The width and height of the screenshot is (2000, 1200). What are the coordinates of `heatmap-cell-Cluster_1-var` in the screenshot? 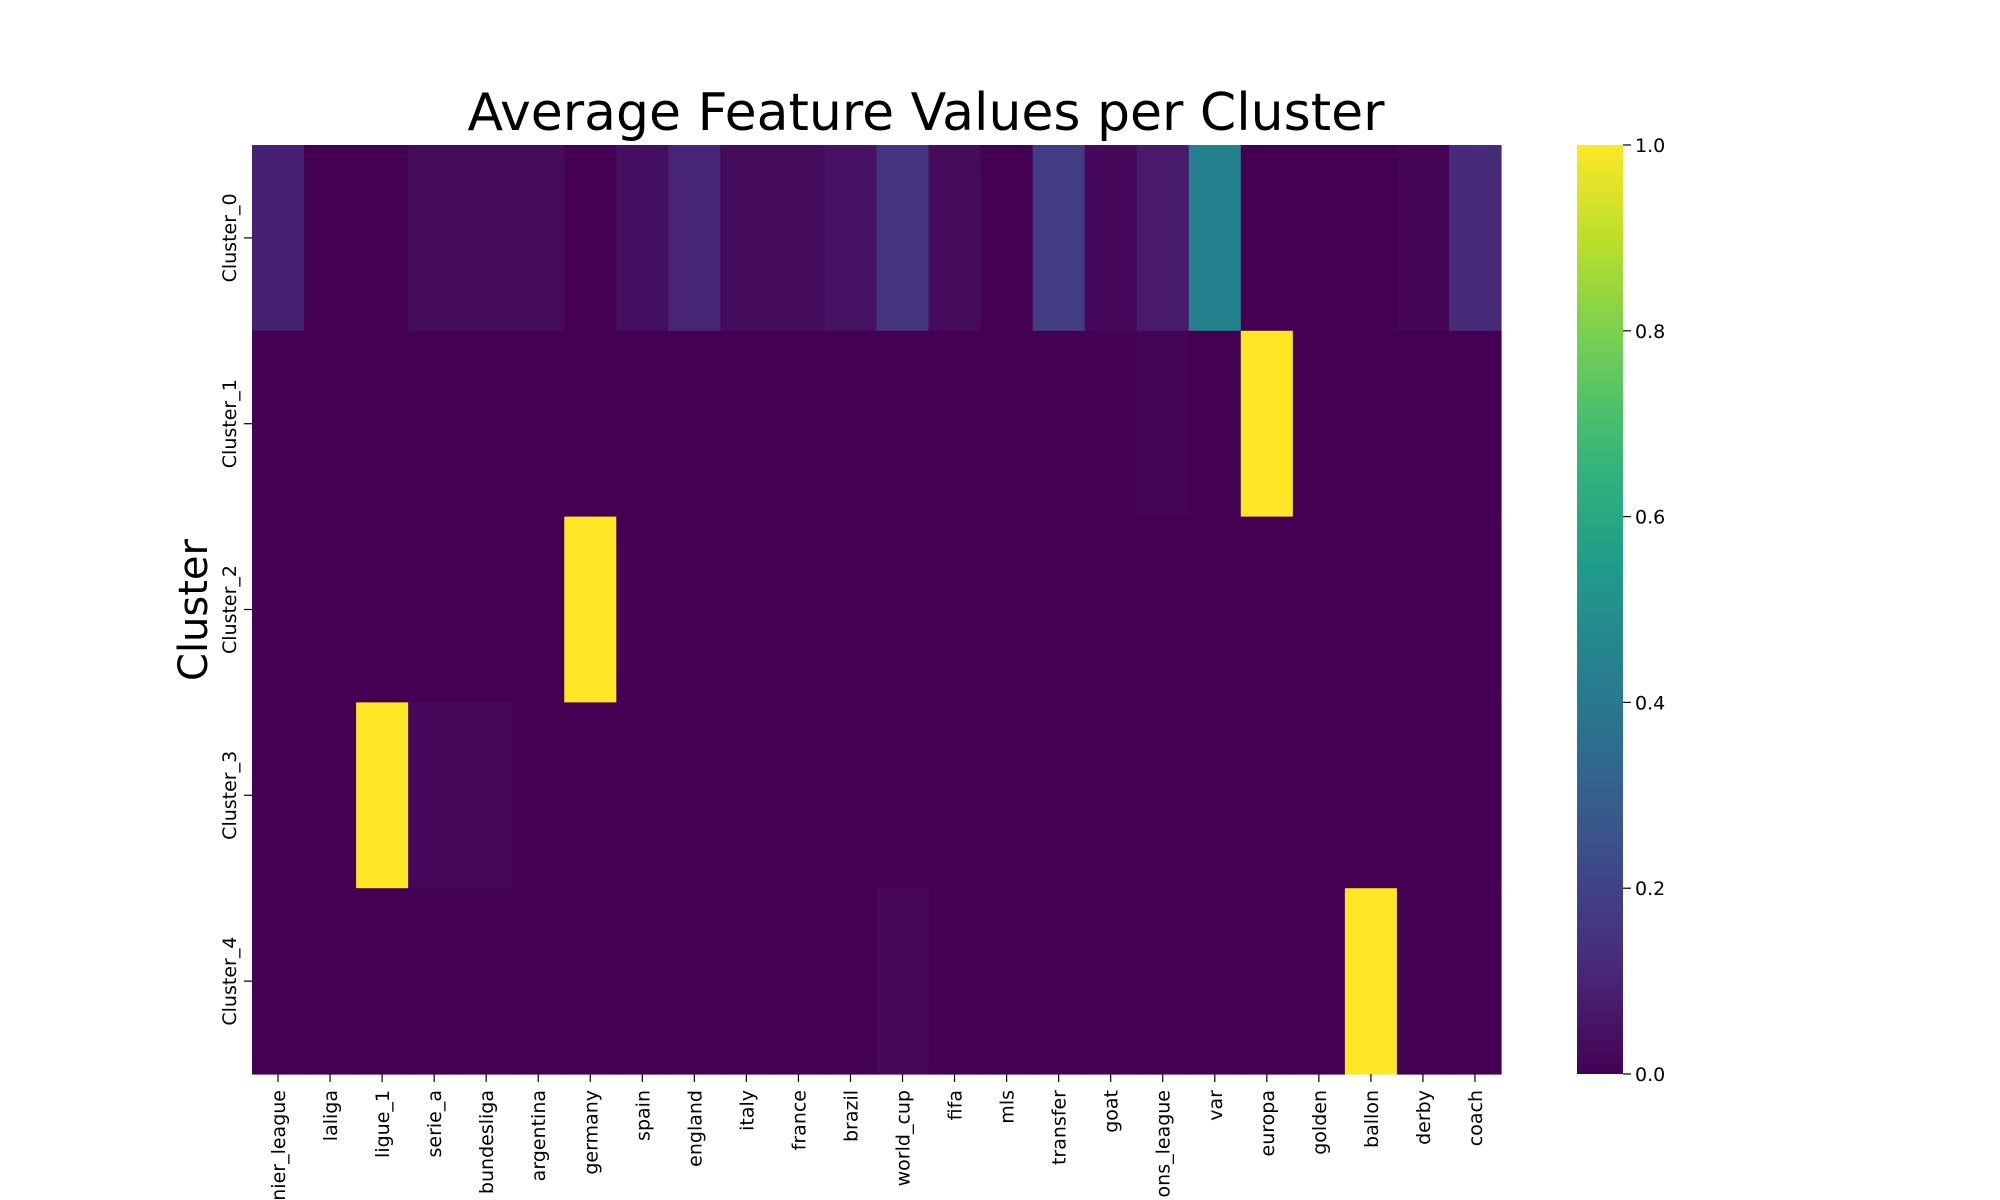 It's located at (1215, 424).